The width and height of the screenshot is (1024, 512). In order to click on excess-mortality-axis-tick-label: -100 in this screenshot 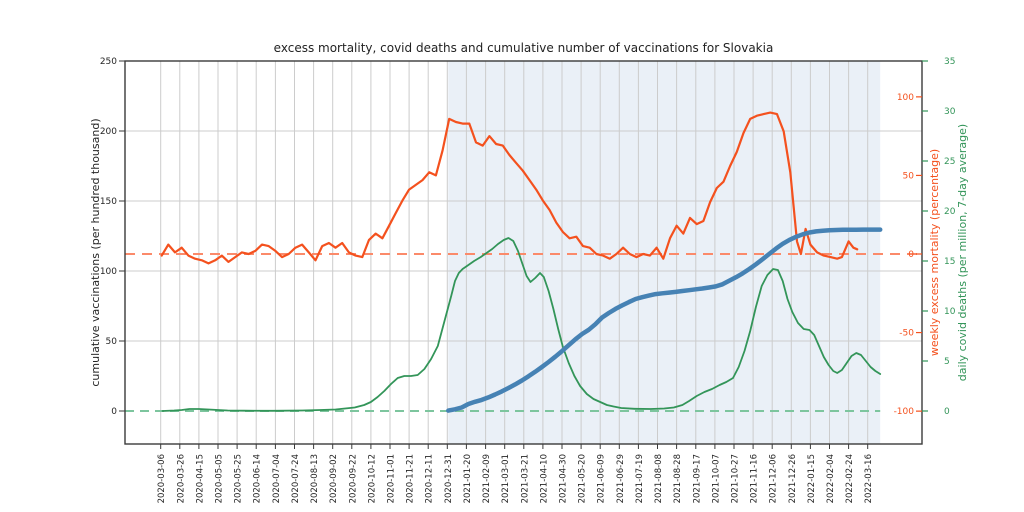, I will do `click(904, 412)`.